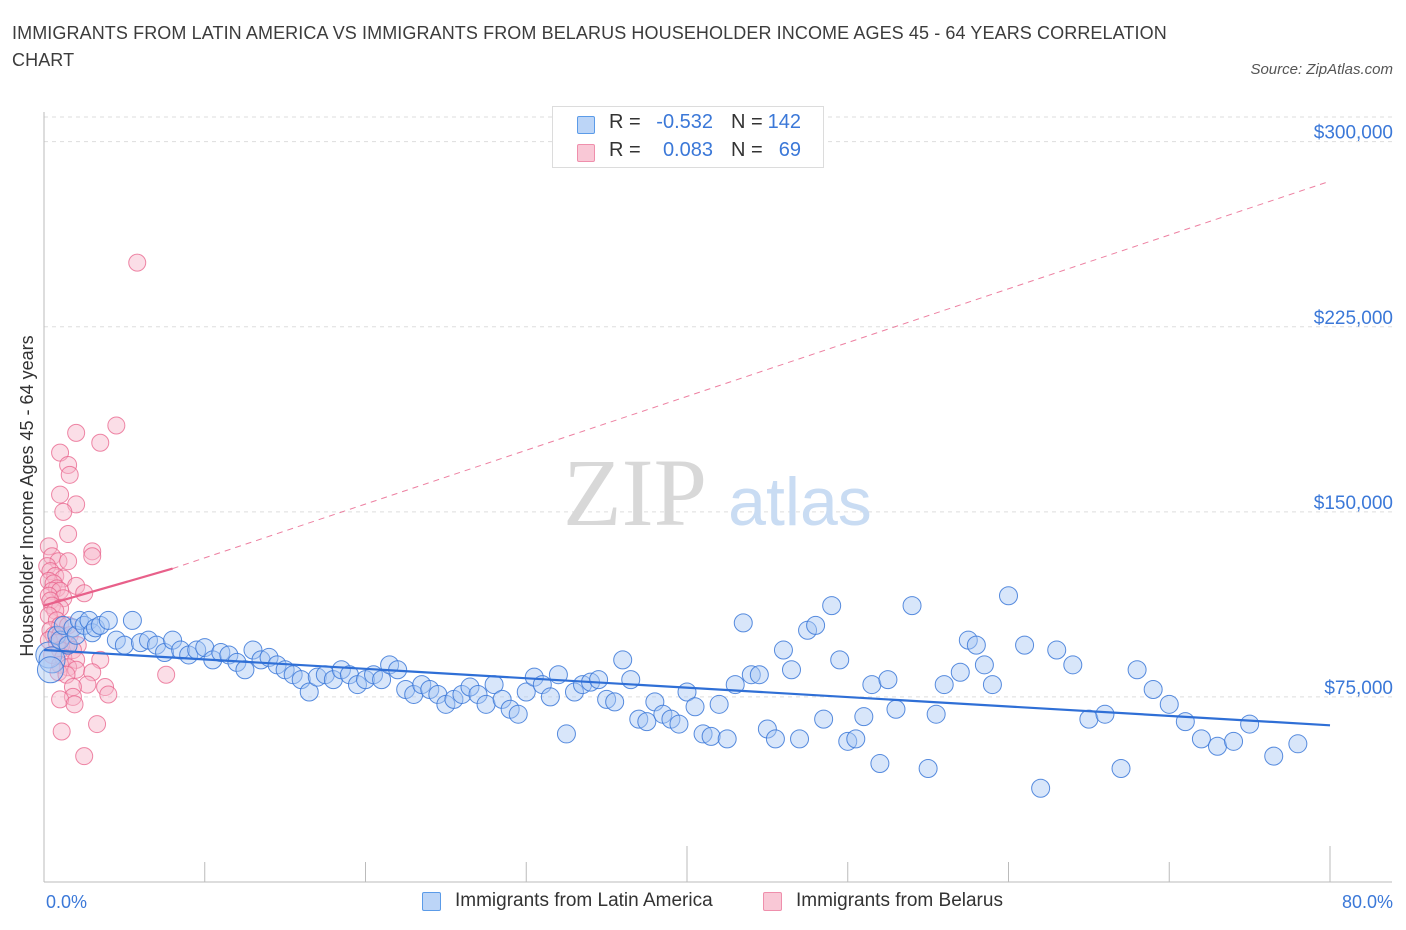 The width and height of the screenshot is (1406, 930). What do you see at coordinates (1321, 69) in the screenshot?
I see `source-label: Source: ZipAtlas.com` at bounding box center [1321, 69].